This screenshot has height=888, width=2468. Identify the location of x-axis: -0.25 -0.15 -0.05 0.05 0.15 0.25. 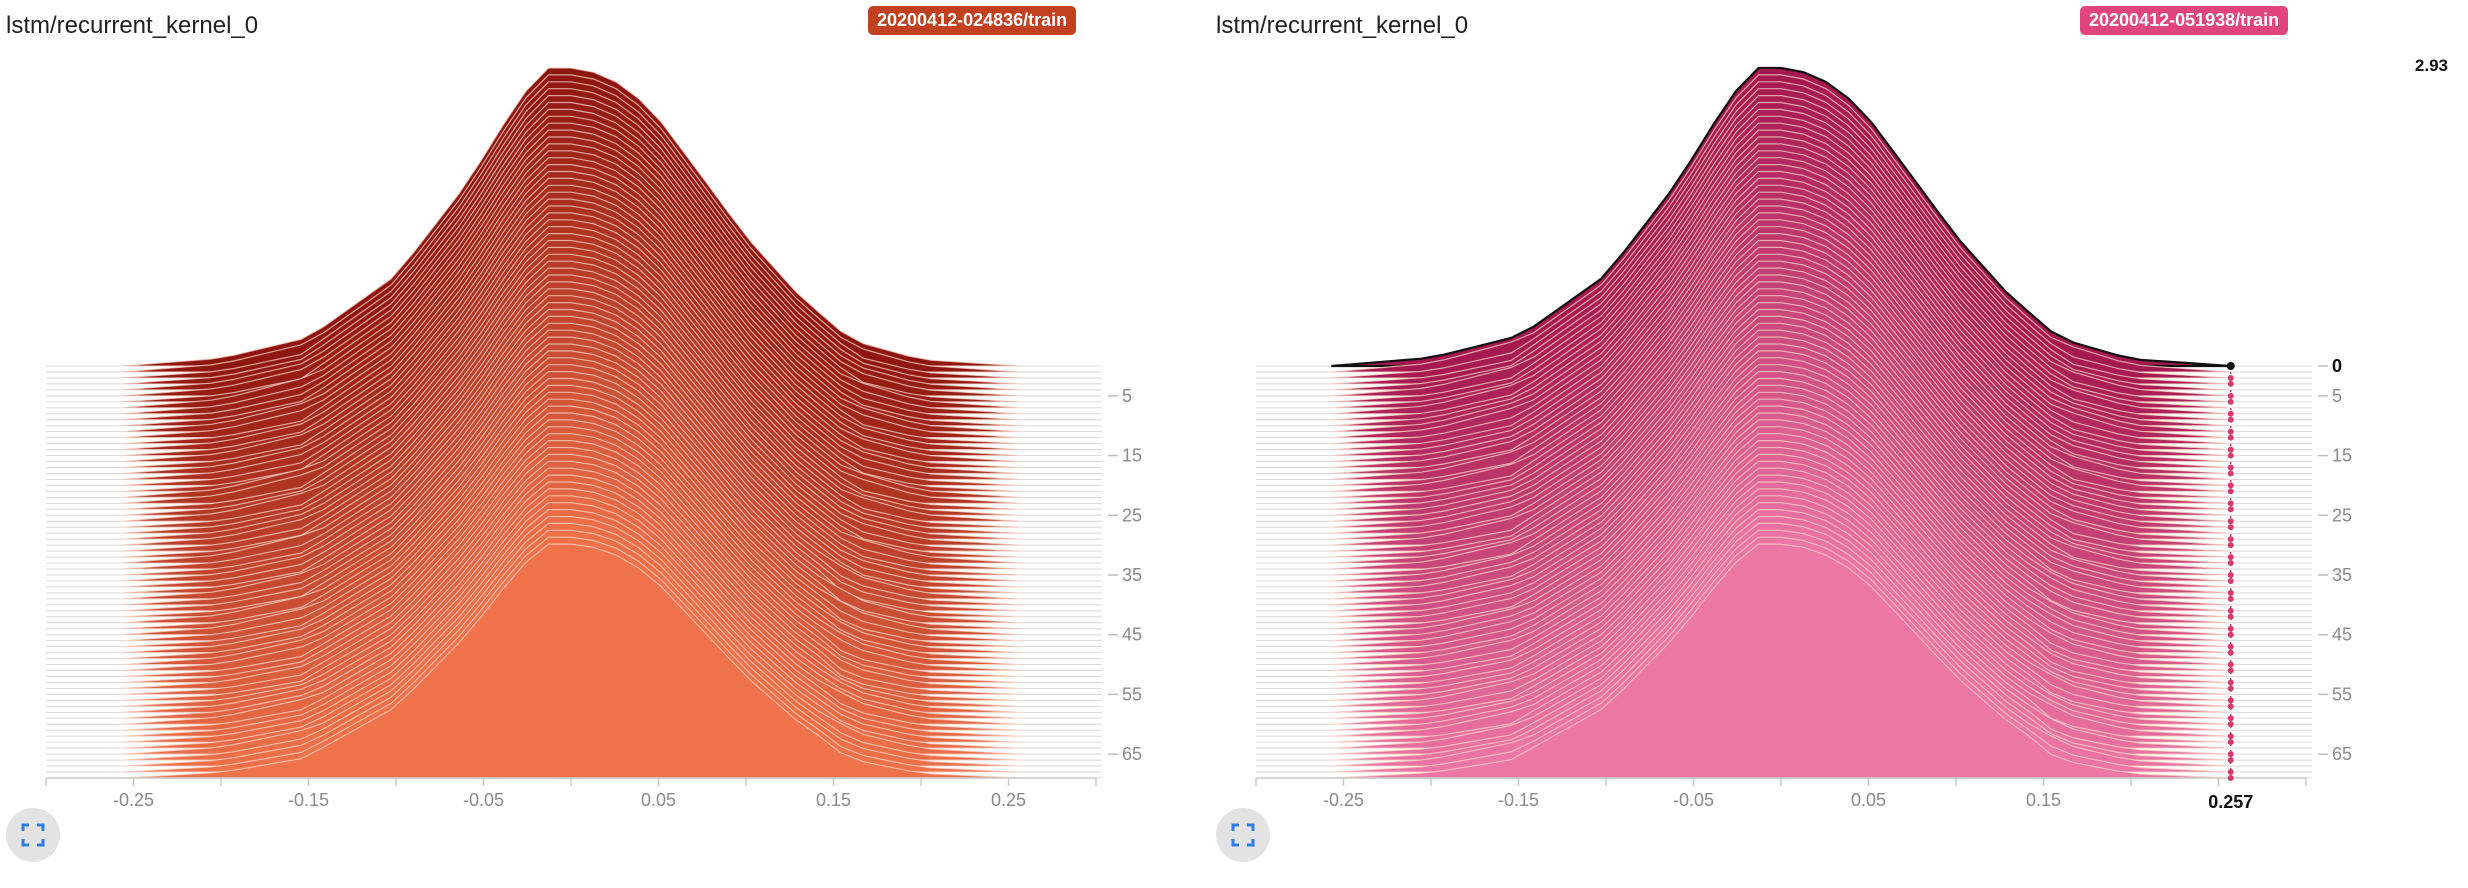
(571, 793).